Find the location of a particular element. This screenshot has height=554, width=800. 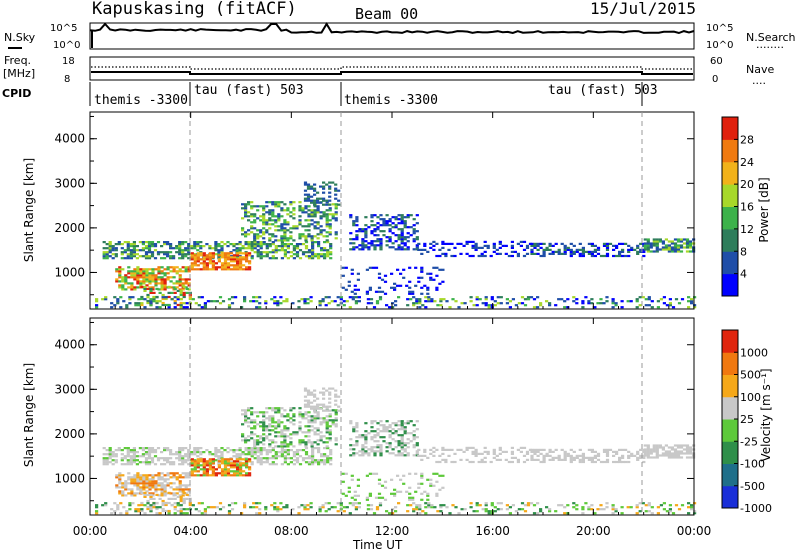

colorbar-tick-label: 1000 is located at coordinates (754, 352).